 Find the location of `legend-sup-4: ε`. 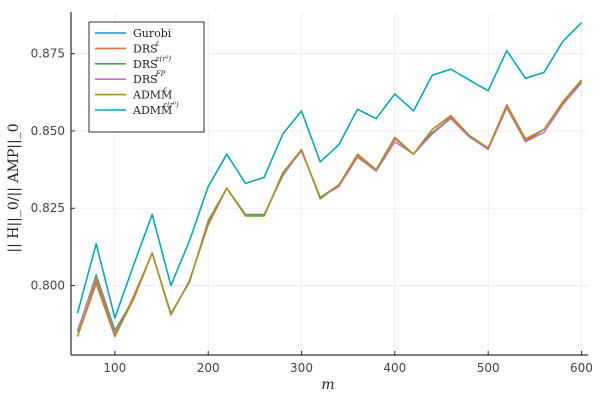

legend-sup-4: ε is located at coordinates (165, 90).